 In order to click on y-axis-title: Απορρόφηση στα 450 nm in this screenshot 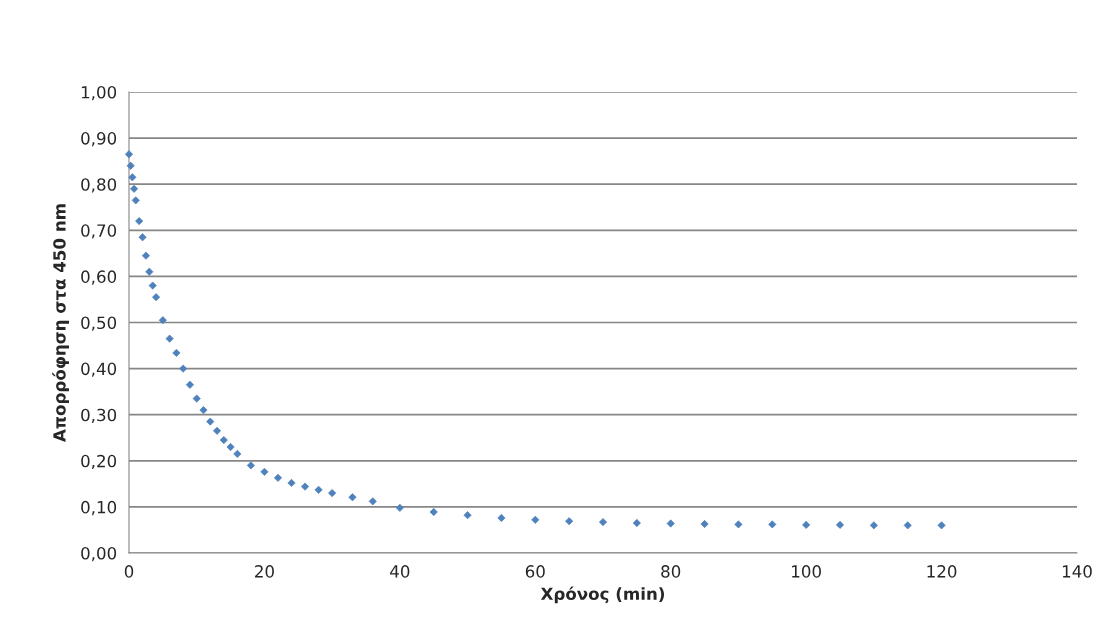, I will do `click(60, 323)`.